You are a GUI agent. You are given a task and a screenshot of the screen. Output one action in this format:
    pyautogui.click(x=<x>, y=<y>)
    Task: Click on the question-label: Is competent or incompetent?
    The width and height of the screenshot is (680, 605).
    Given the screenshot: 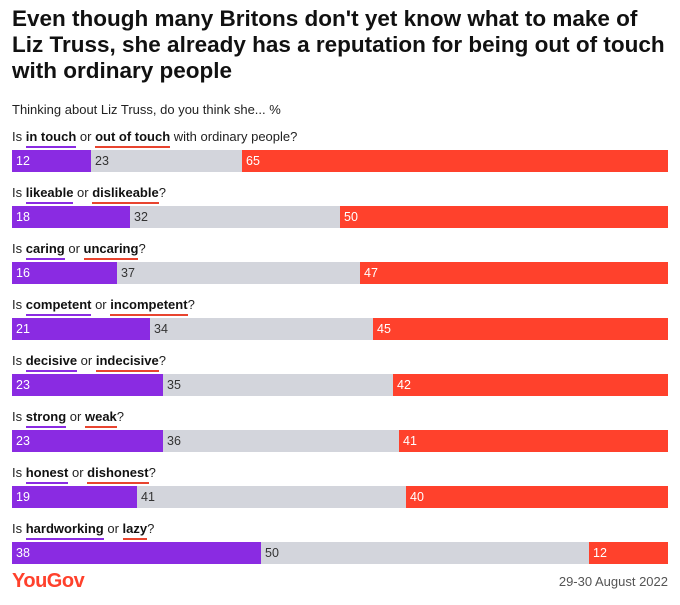 What is the action you would take?
    pyautogui.click(x=103, y=306)
    